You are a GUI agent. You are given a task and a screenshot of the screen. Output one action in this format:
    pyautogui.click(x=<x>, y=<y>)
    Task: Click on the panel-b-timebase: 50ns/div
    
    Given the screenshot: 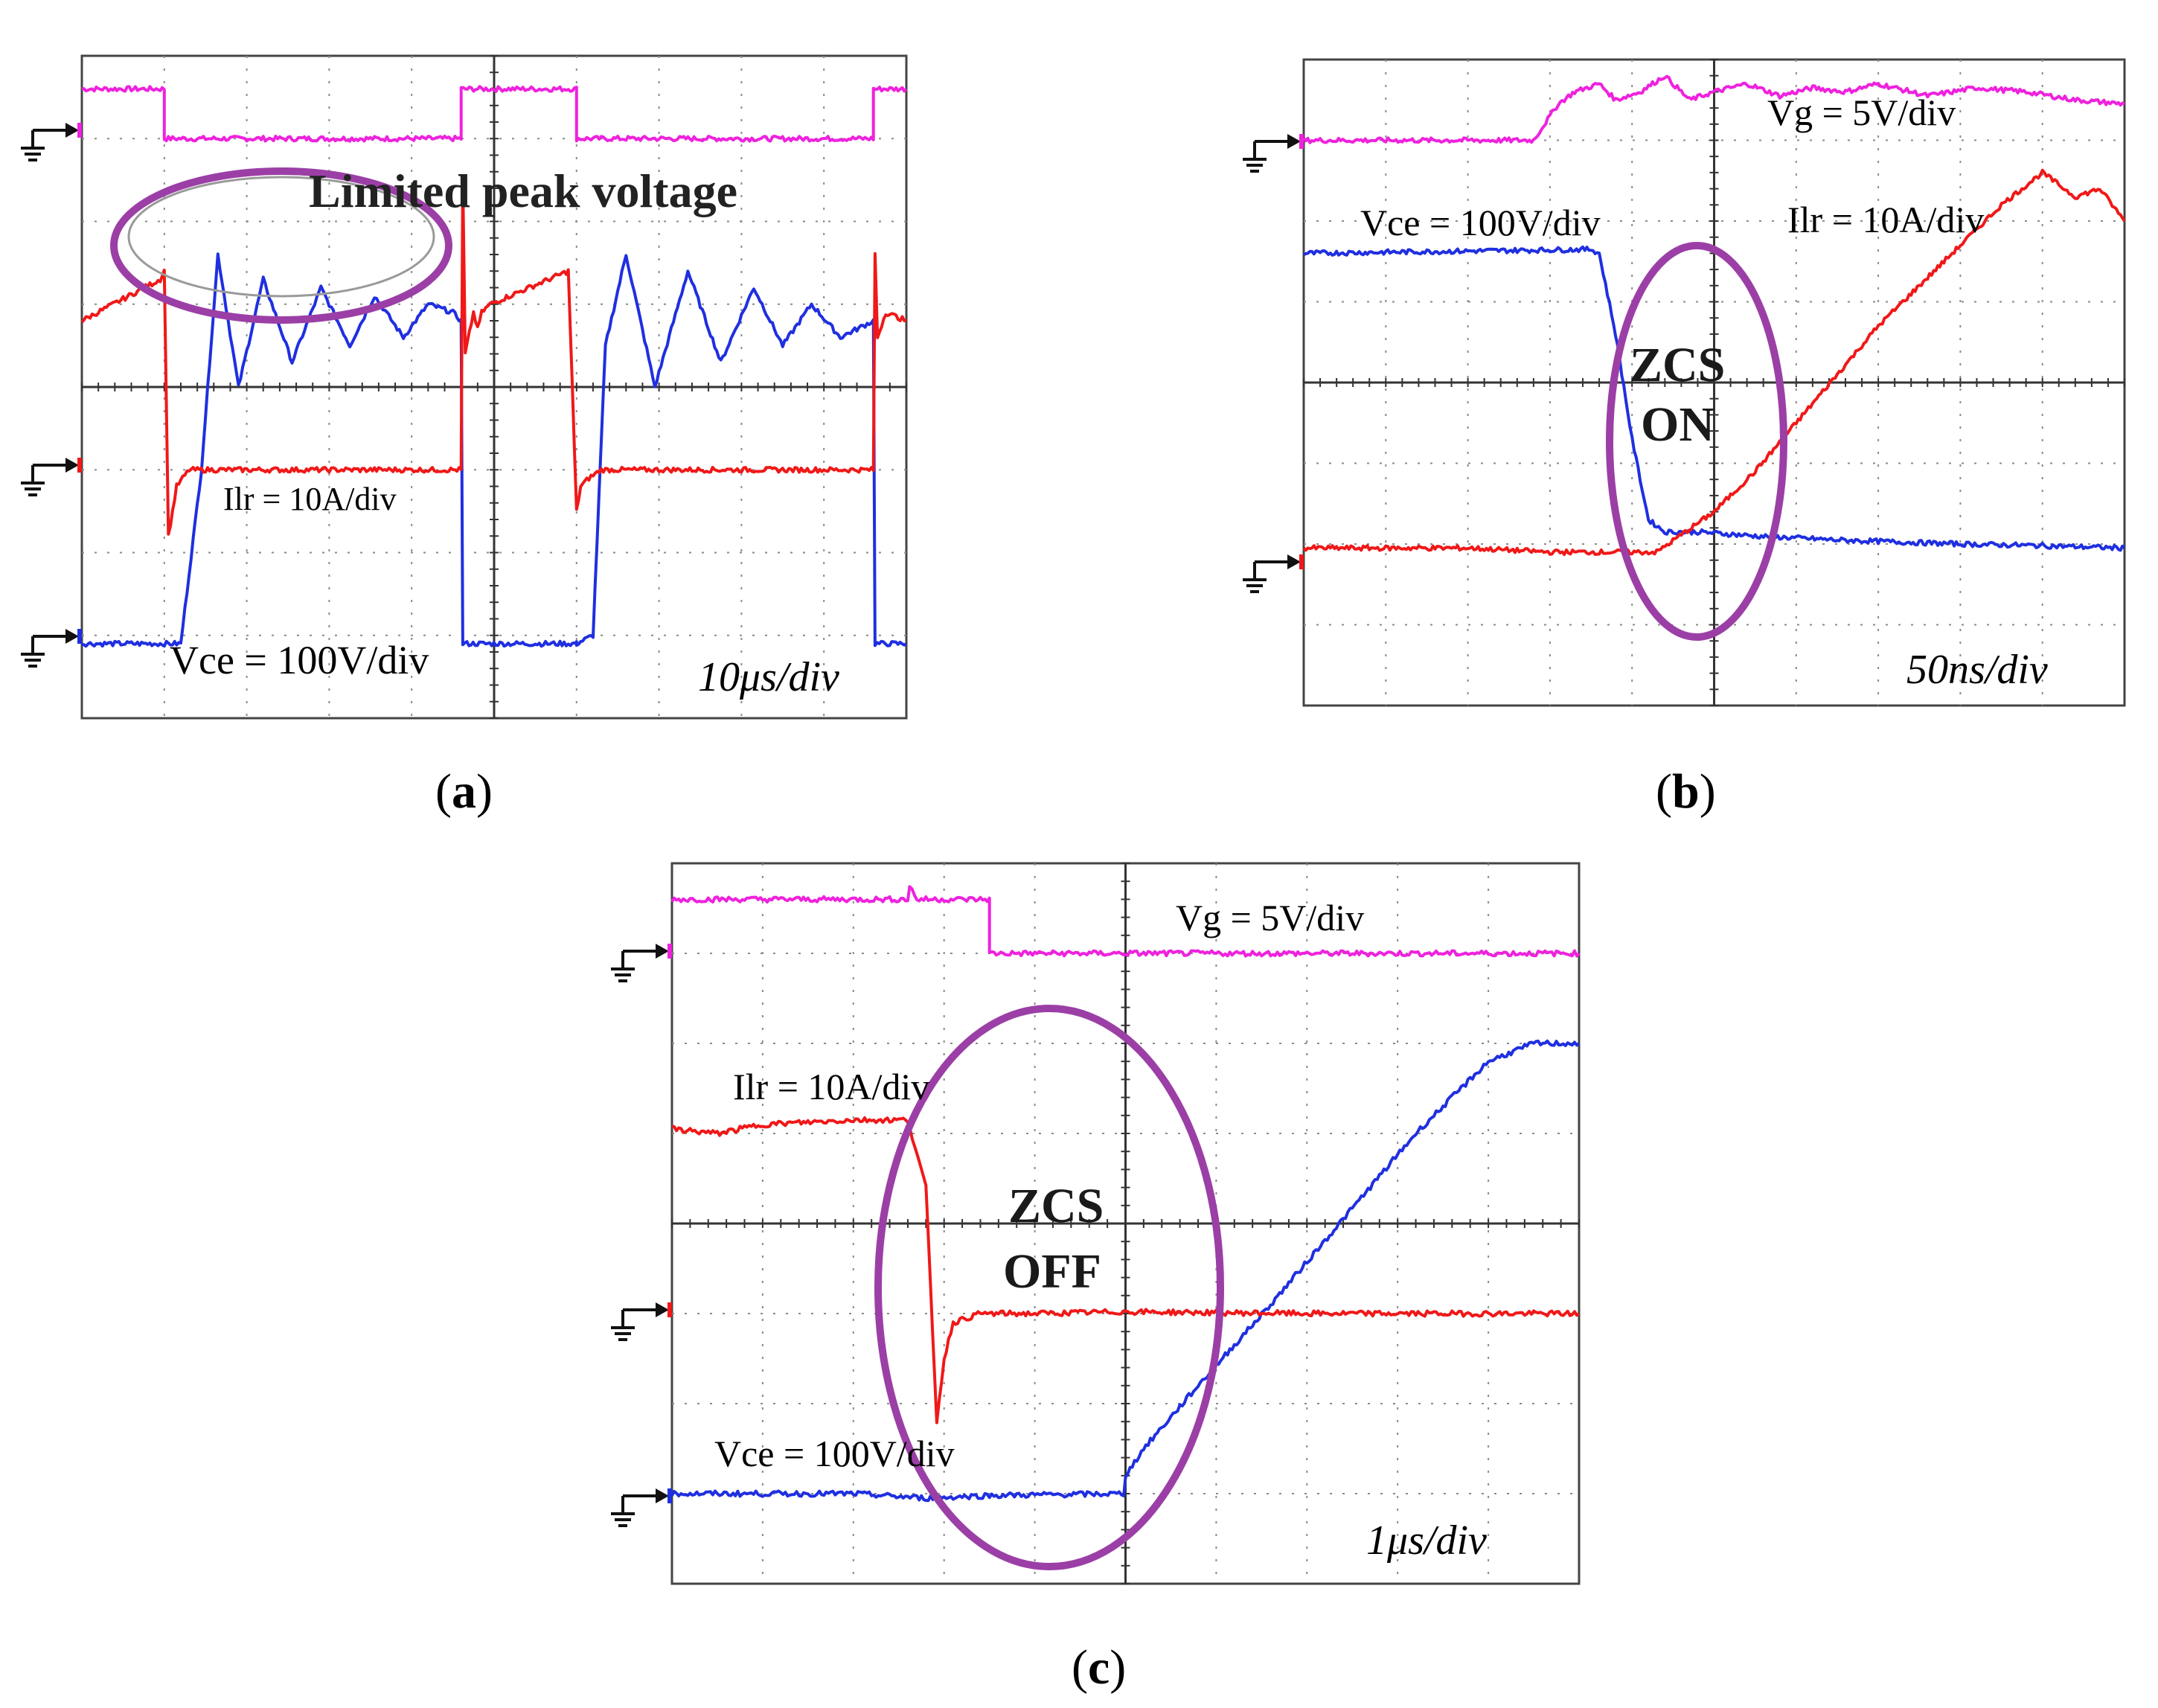 What is the action you would take?
    pyautogui.click(x=1977, y=670)
    